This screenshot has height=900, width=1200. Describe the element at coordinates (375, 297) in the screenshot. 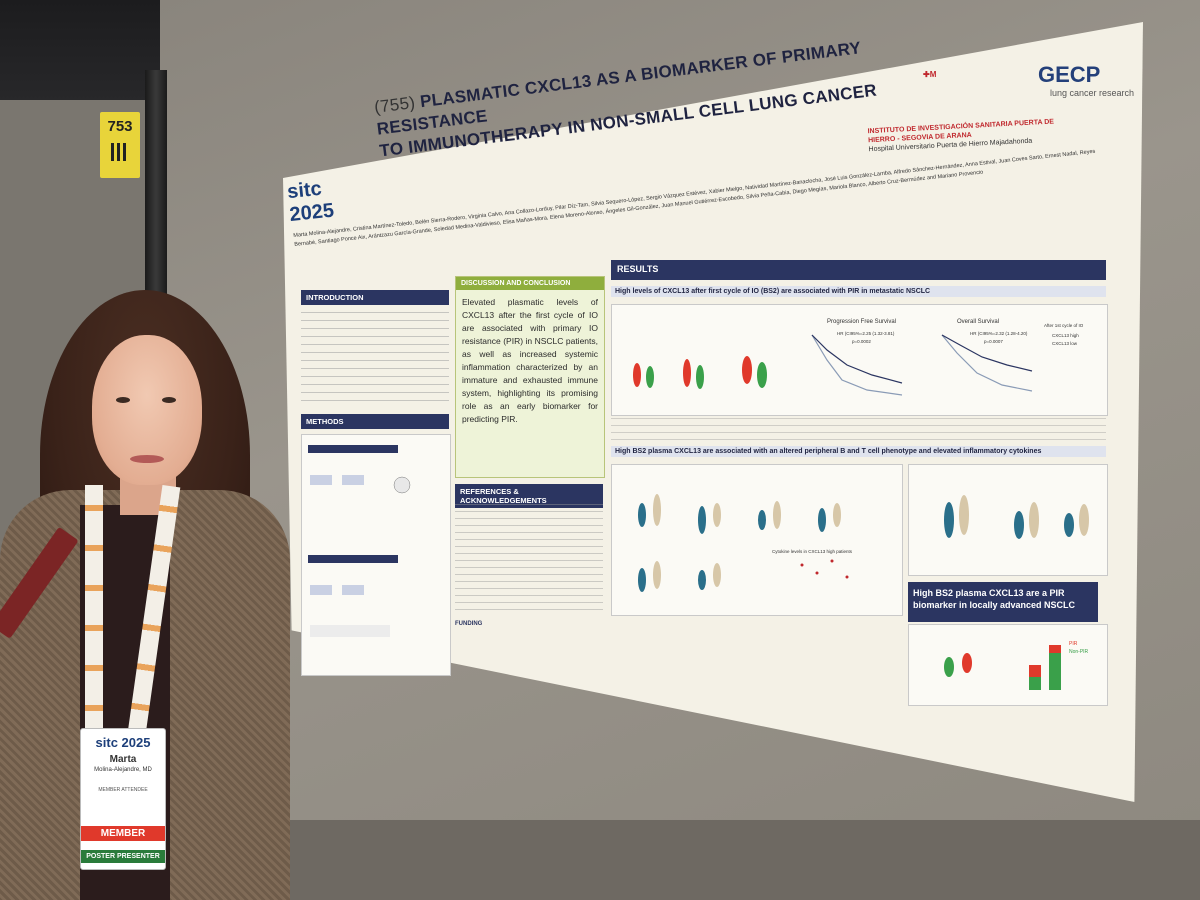

I see `introduction-heading: INTRODUCTION` at that location.